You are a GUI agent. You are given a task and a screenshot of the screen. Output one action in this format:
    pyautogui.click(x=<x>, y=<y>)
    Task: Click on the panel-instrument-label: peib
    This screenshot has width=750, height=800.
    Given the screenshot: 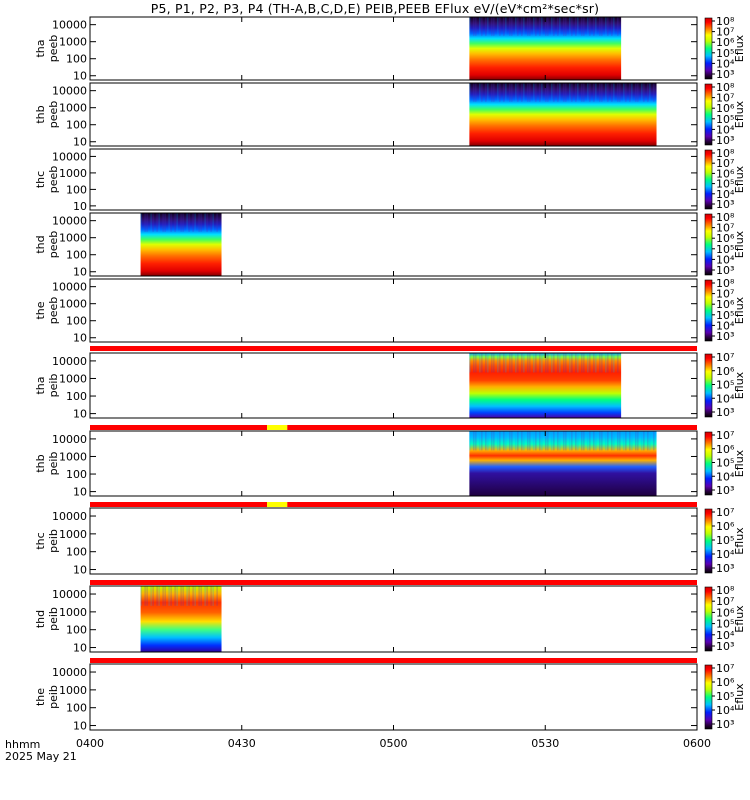 What is the action you would take?
    pyautogui.click(x=53, y=464)
    